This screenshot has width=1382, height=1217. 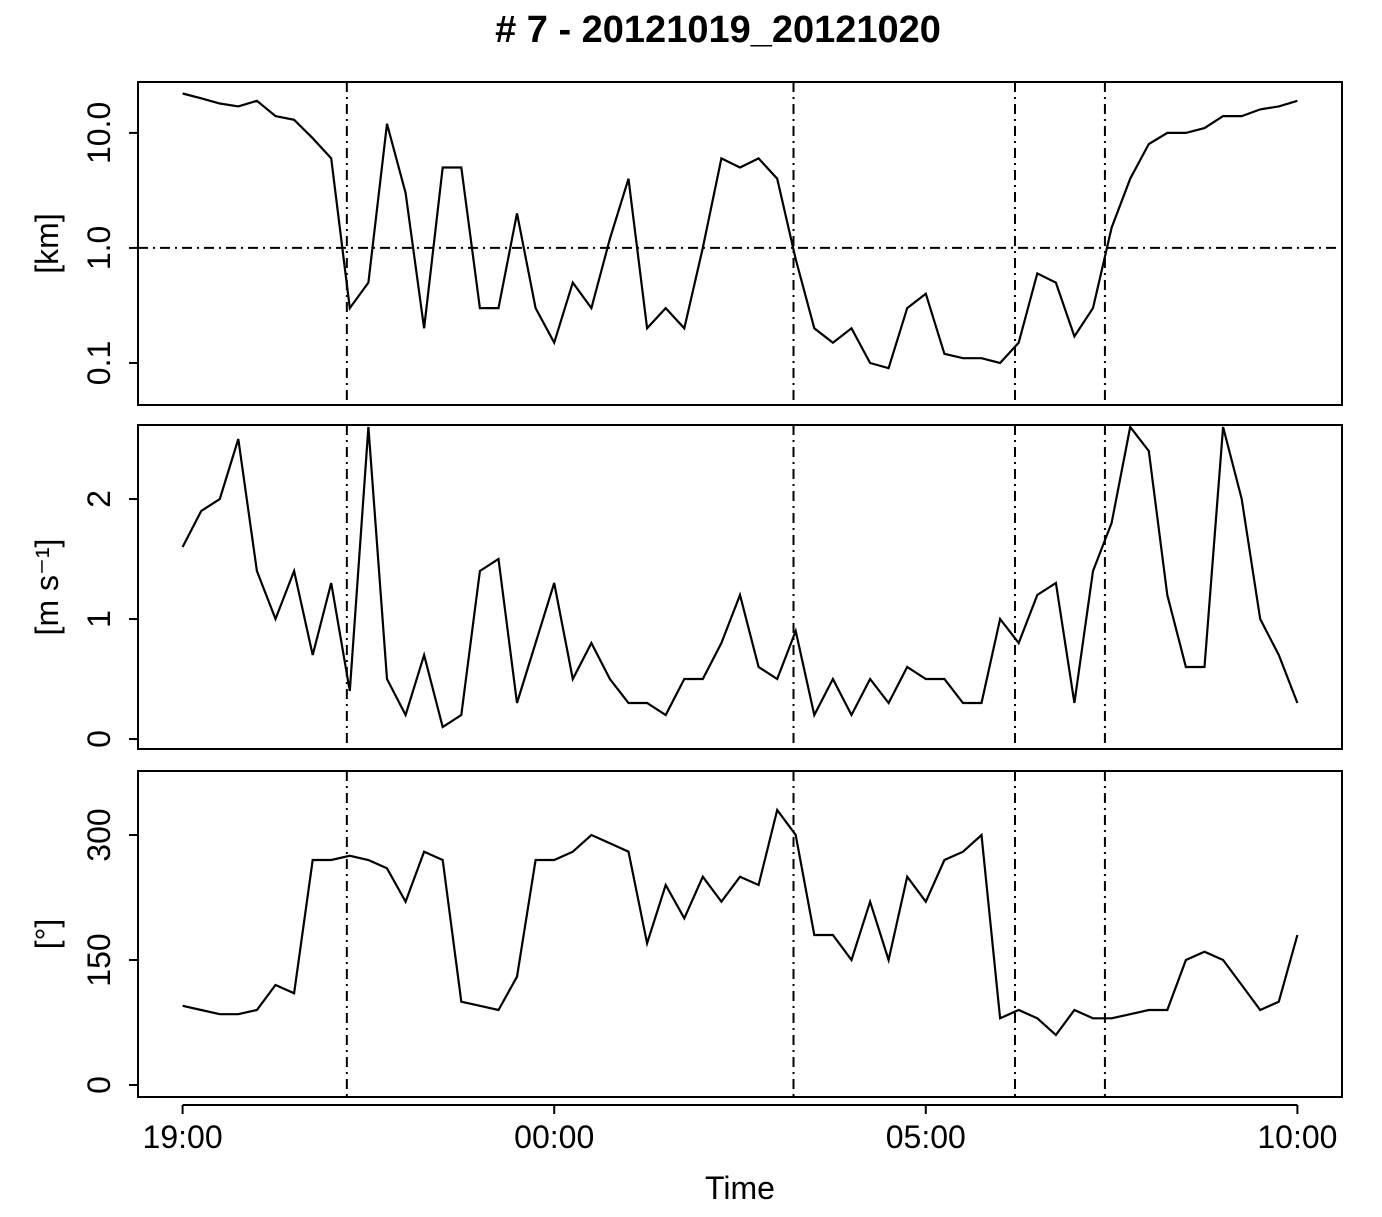 What do you see at coordinates (99, 133) in the screenshot?
I see `y-tick-label: 10.0` at bounding box center [99, 133].